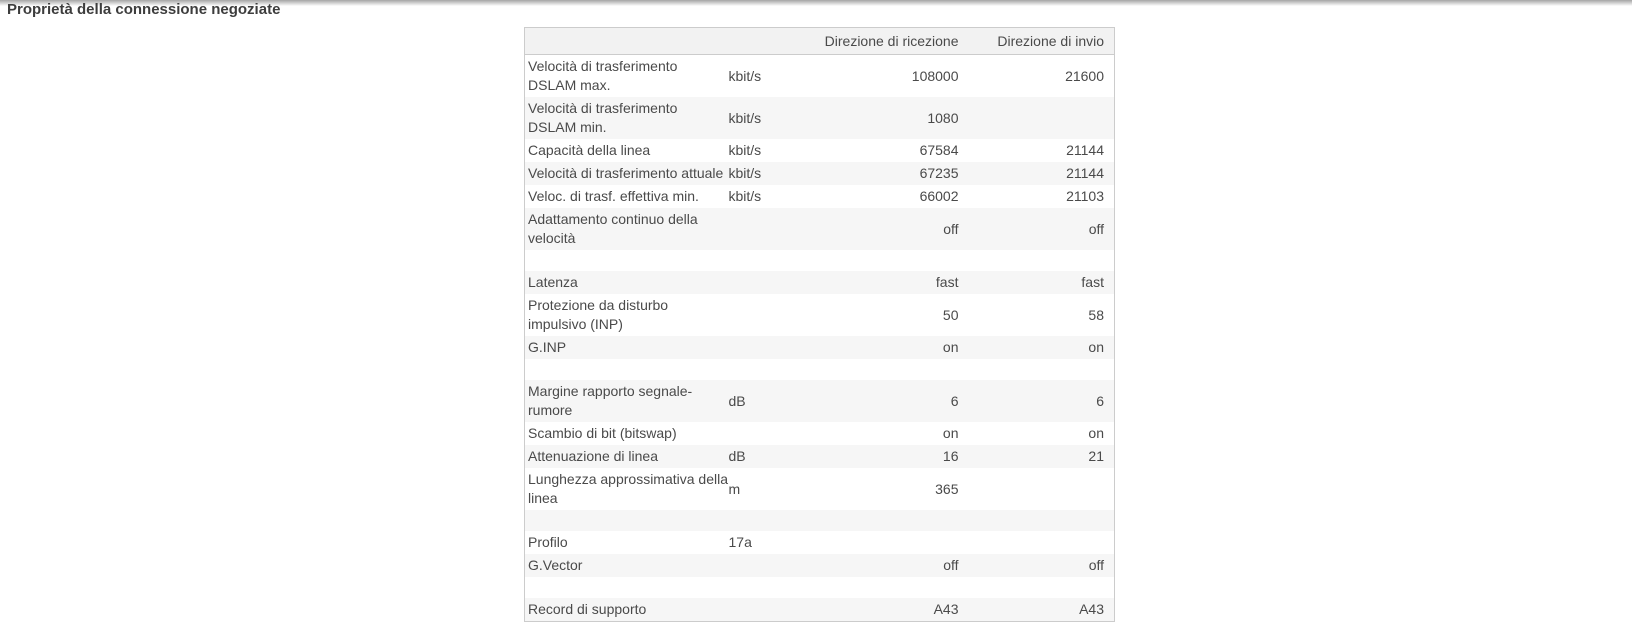  Describe the element at coordinates (547, 347) in the screenshot. I see `row-label: G.INP` at that location.